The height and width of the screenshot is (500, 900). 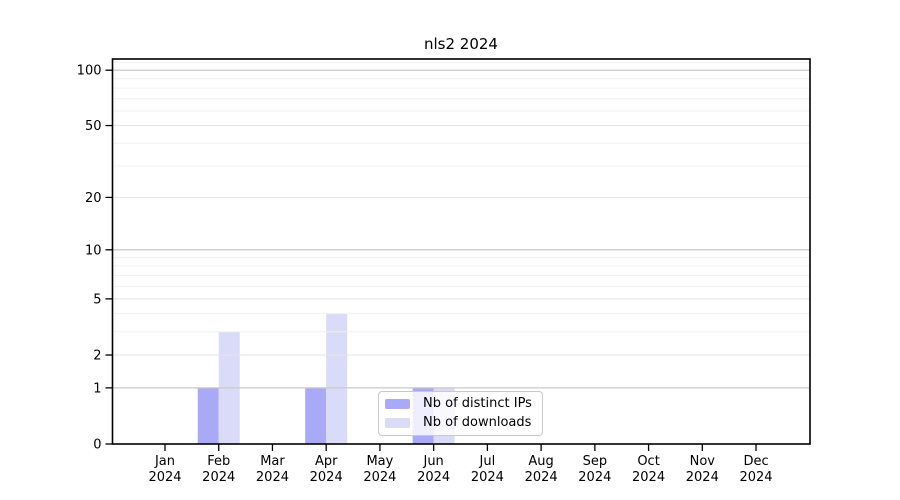 What do you see at coordinates (702, 469) in the screenshot?
I see `x-tick-label: Nov 2024` at bounding box center [702, 469].